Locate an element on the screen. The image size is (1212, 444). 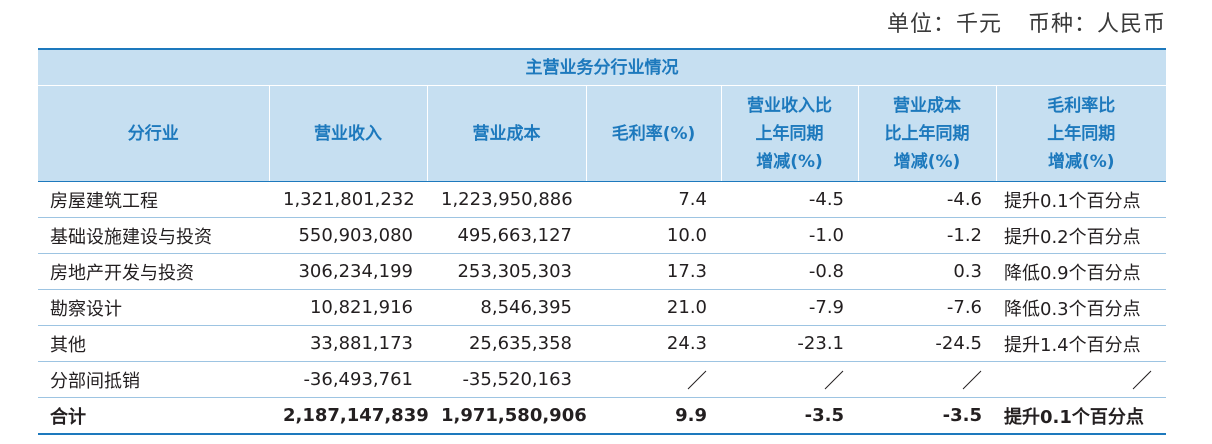
cell-industry: 房屋建筑工程 is located at coordinates (153, 199).